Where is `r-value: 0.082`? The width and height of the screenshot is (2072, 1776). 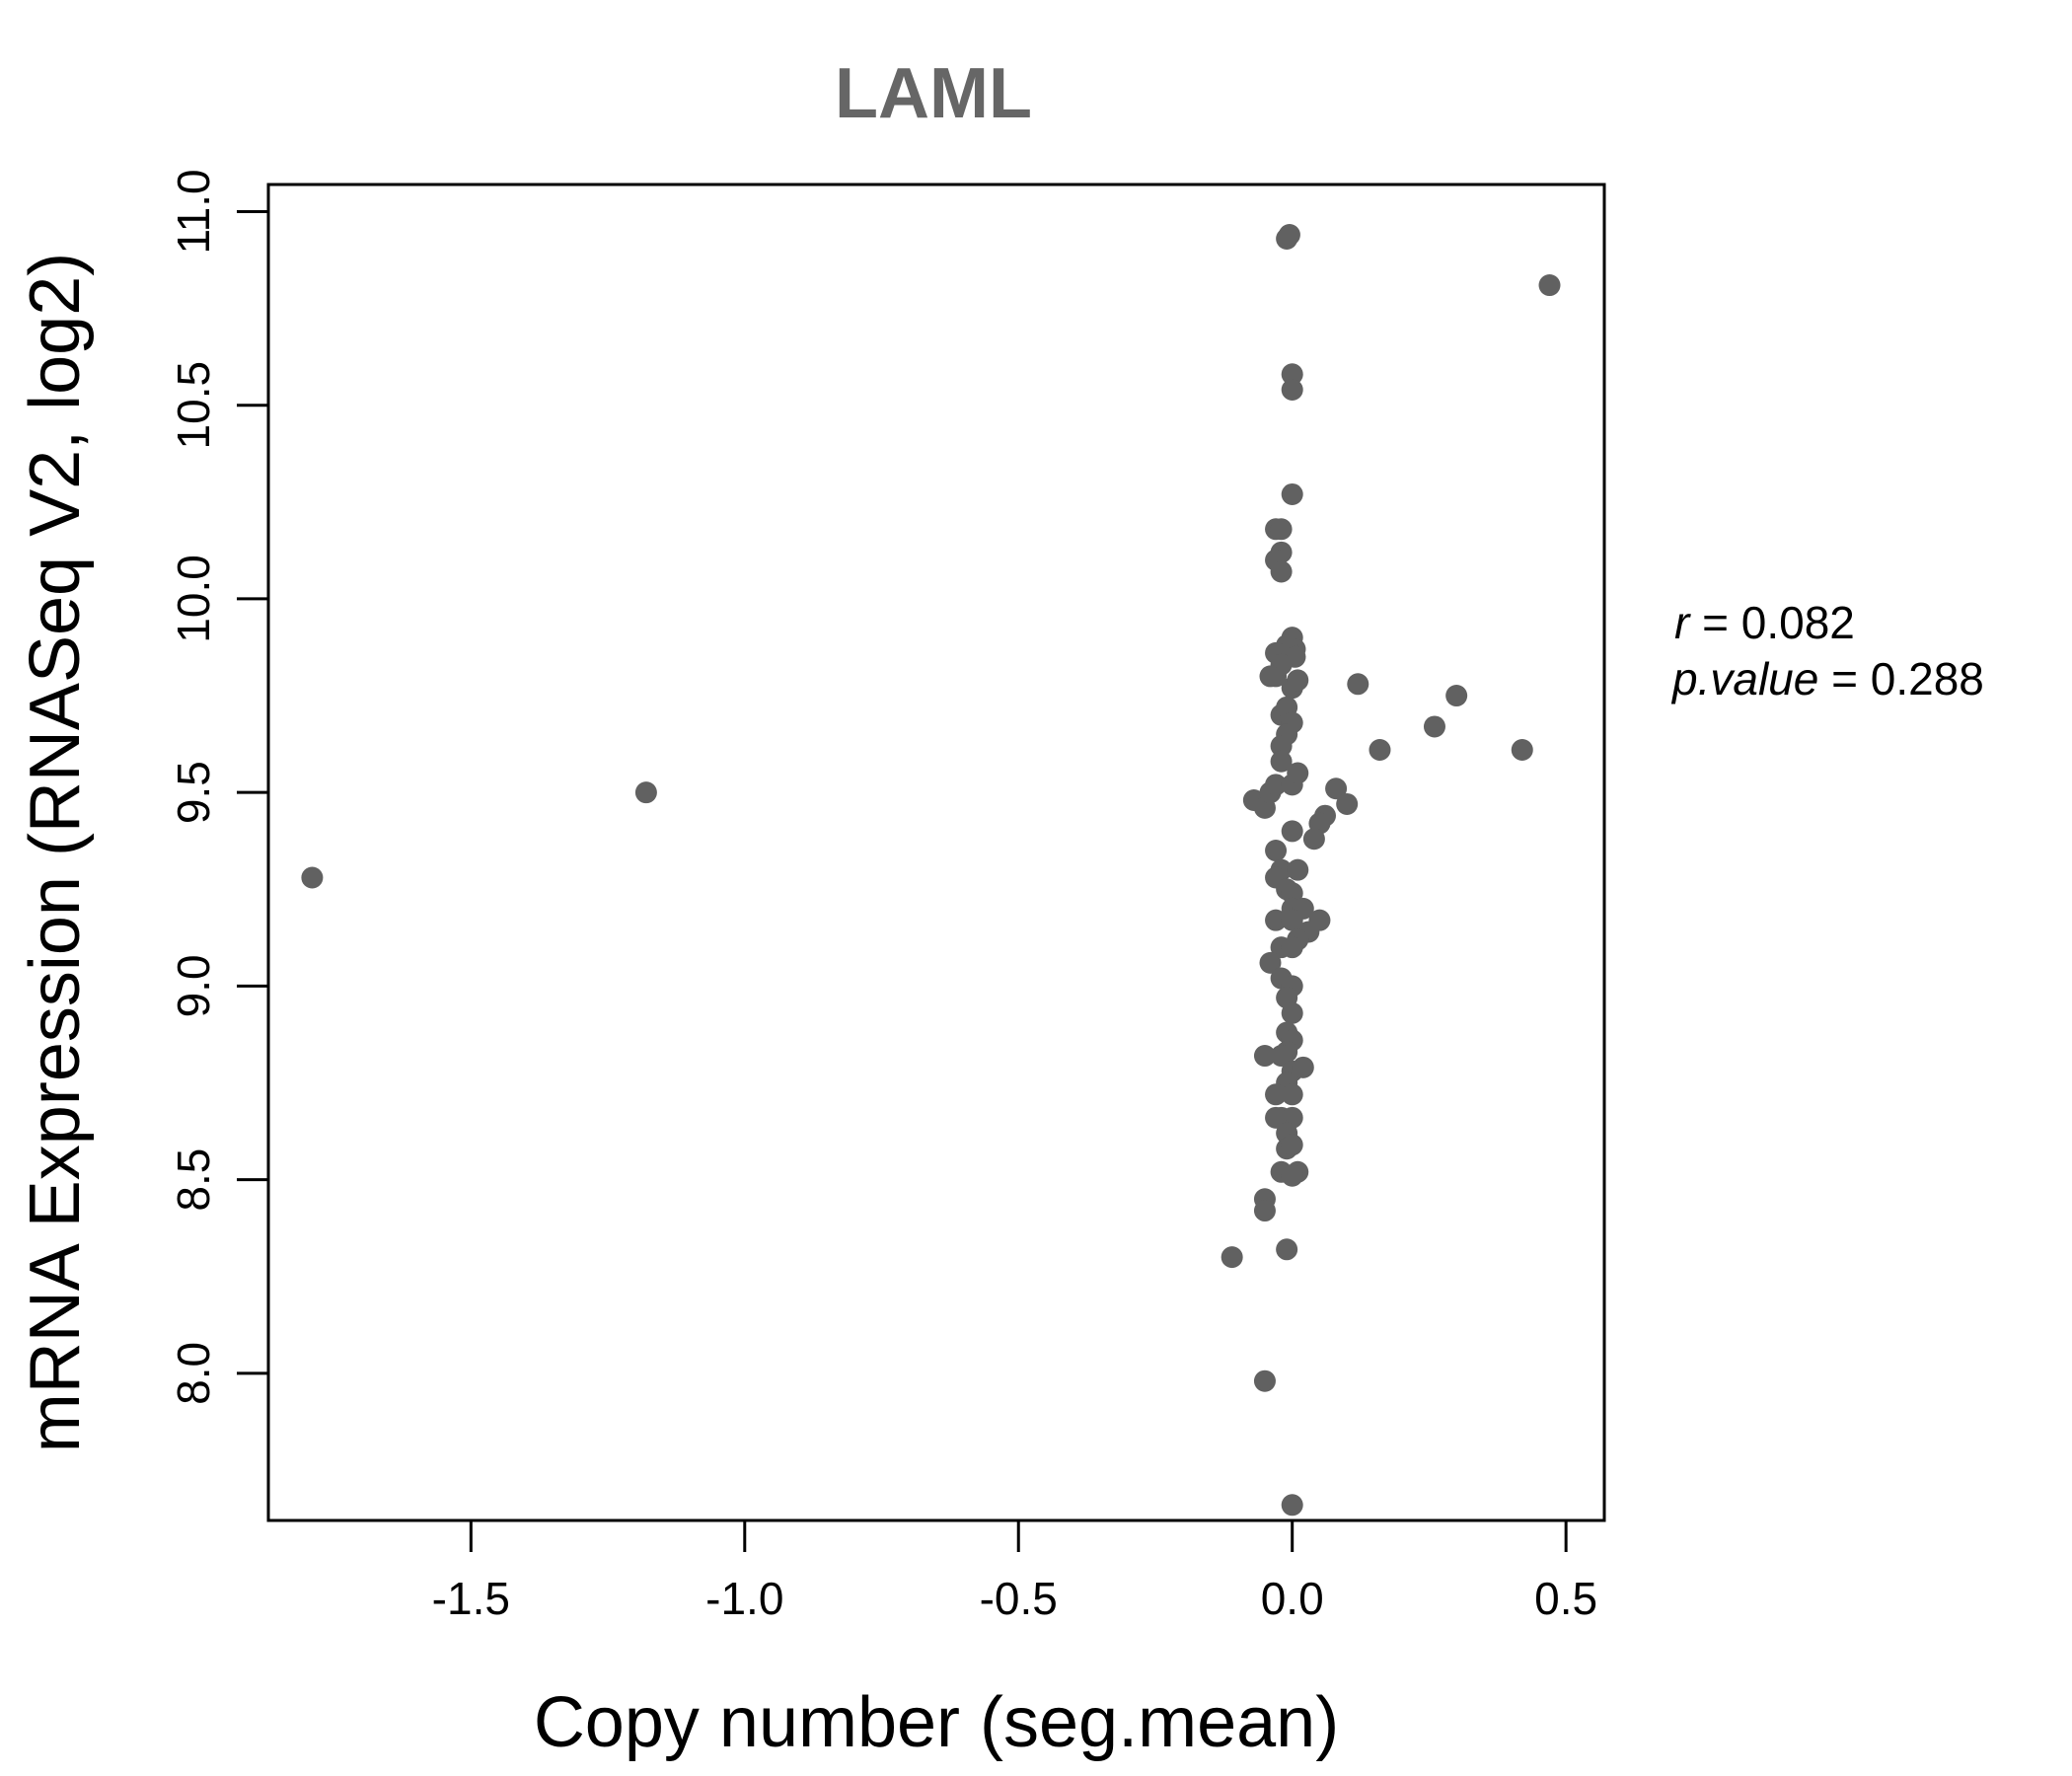
r-value: 0.082 is located at coordinates (1798, 622).